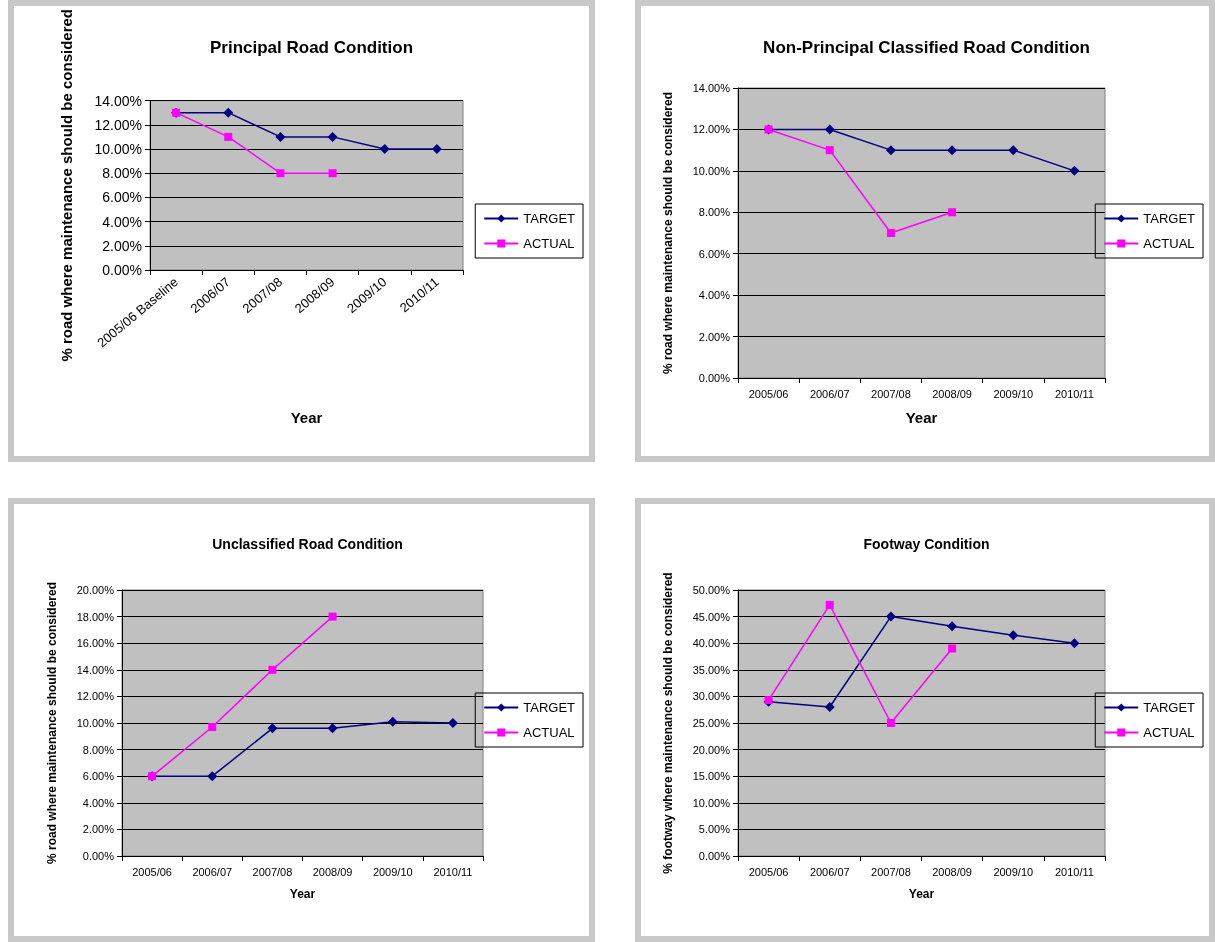  Describe the element at coordinates (711, 669) in the screenshot. I see `y-tick-label: 35.00%` at that location.